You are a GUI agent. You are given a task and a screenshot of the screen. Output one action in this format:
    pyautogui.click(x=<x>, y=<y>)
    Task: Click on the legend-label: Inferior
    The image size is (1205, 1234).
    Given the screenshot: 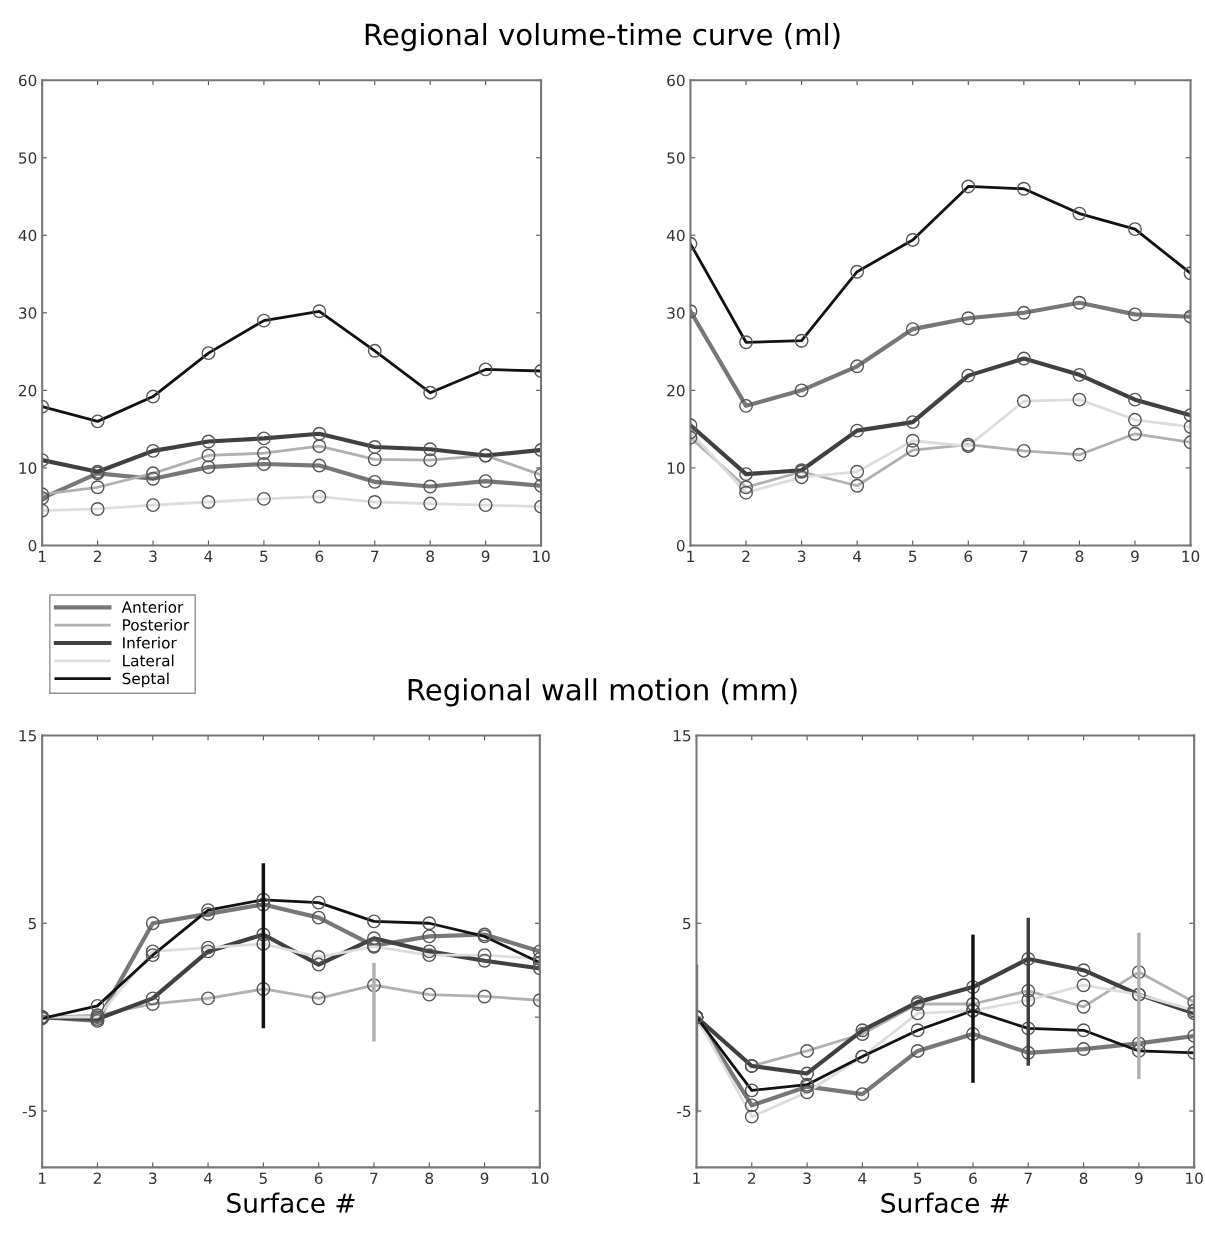 What is the action you would take?
    pyautogui.click(x=150, y=642)
    